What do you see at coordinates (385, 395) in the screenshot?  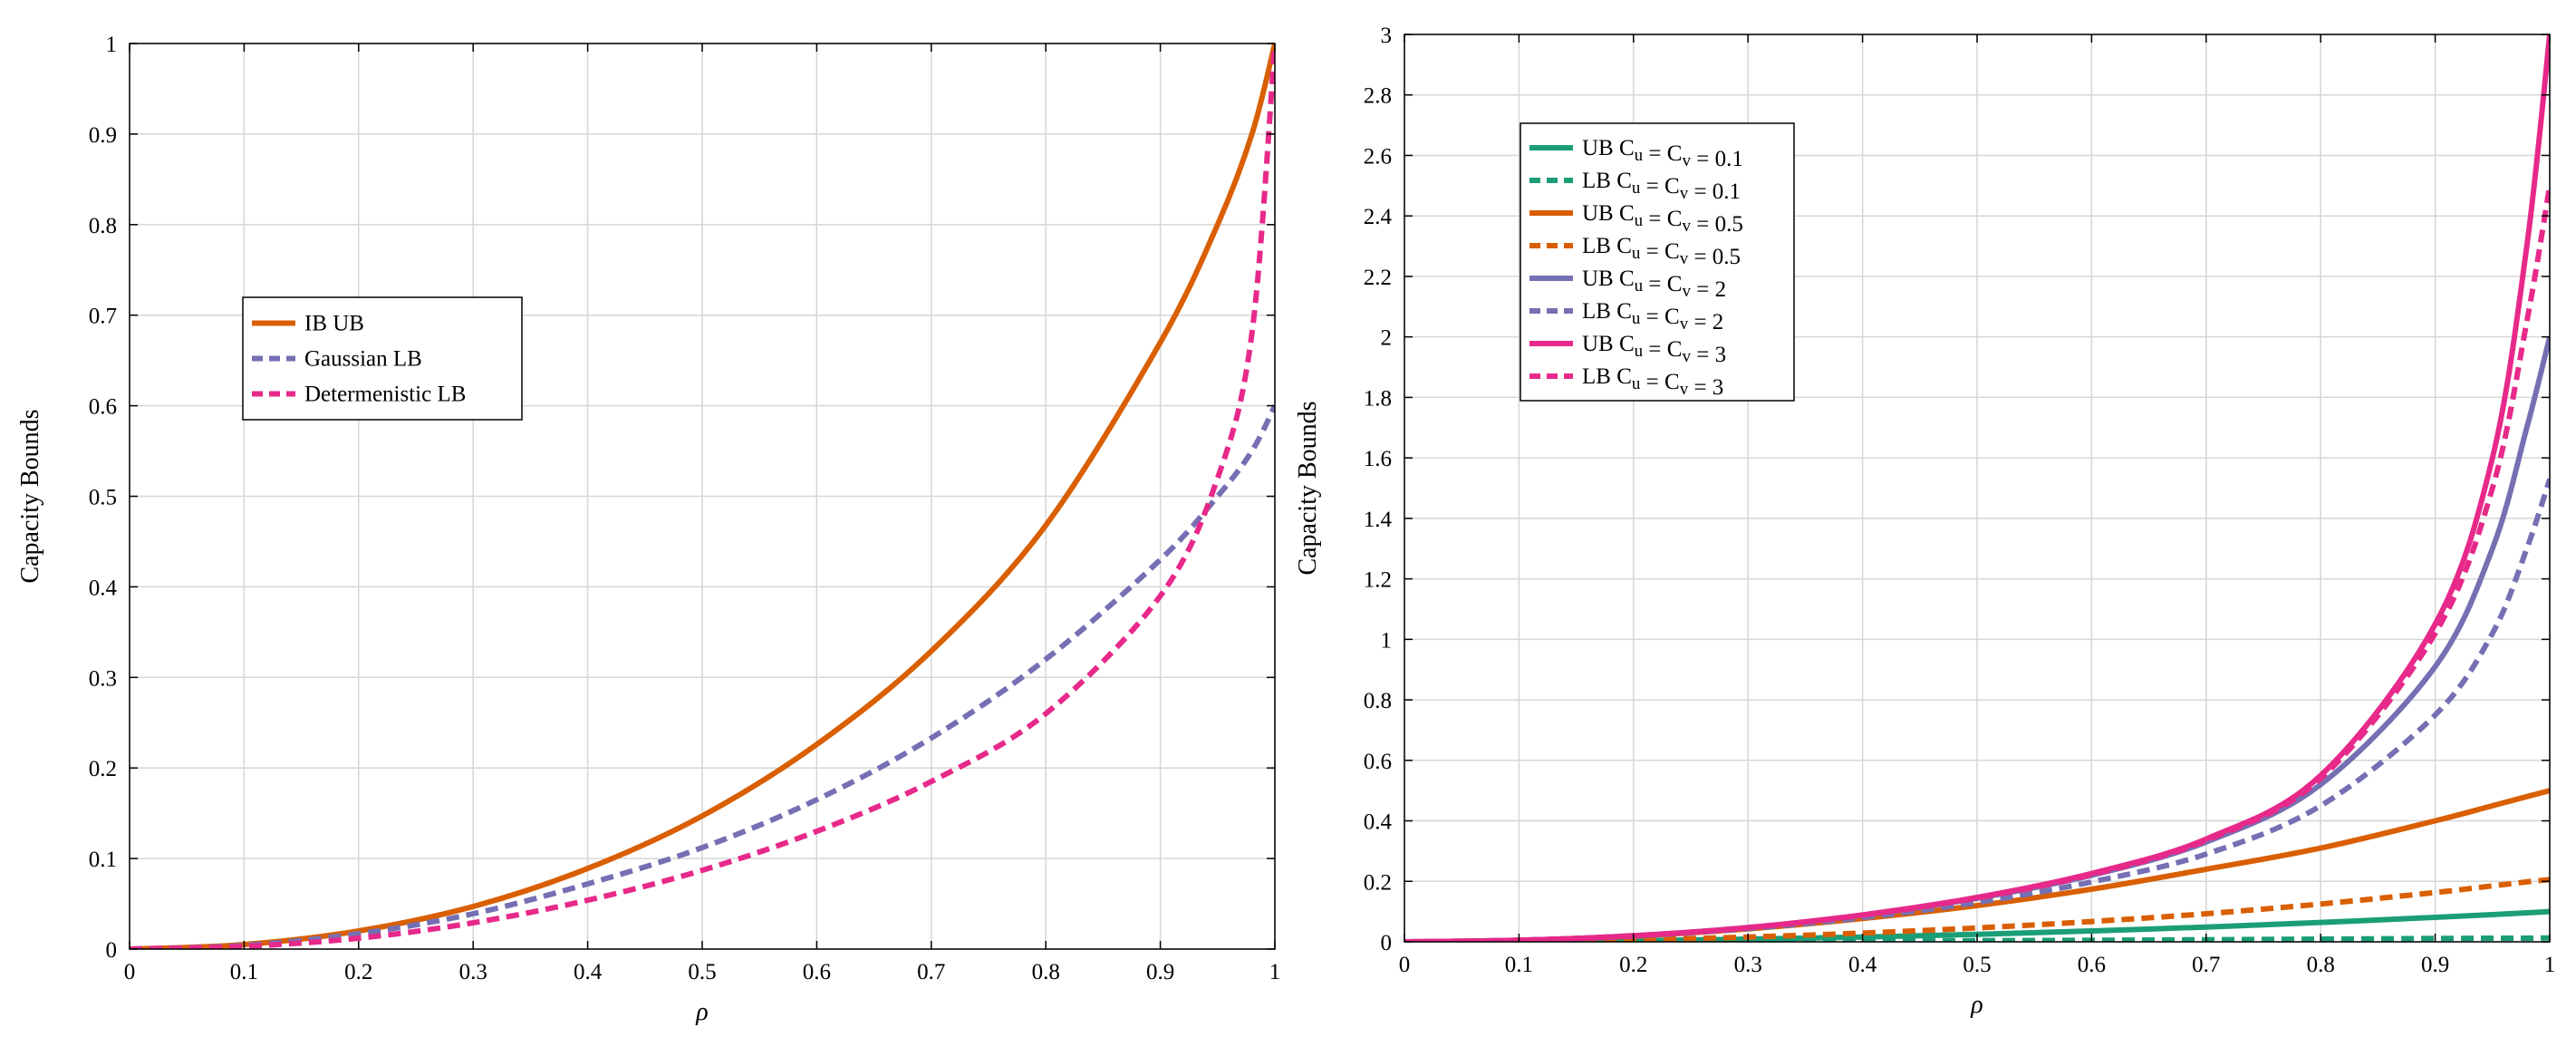 I see `legend-label: Determenistic LB` at bounding box center [385, 395].